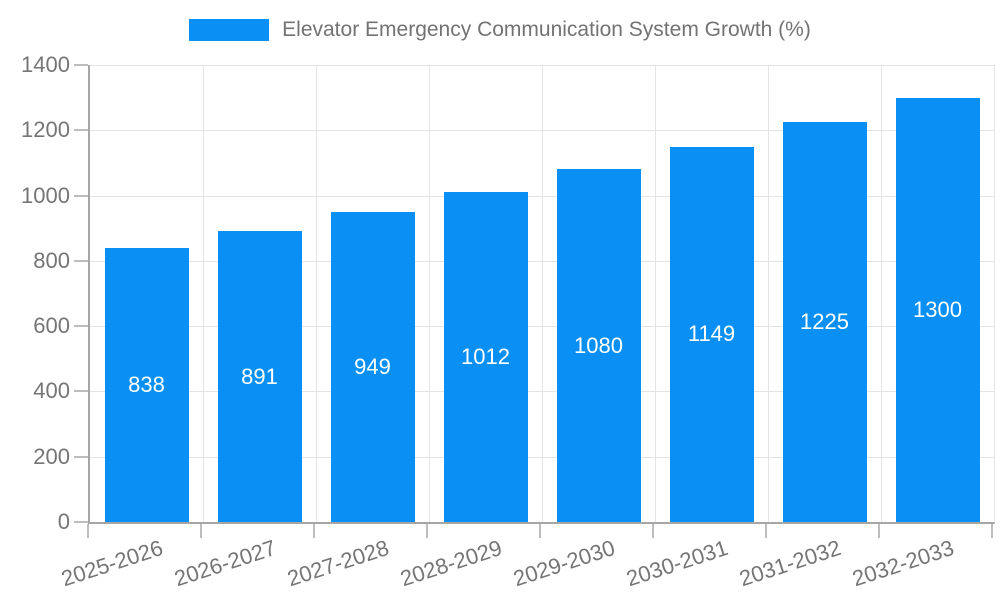  I want to click on bar: 1225, so click(824, 322).